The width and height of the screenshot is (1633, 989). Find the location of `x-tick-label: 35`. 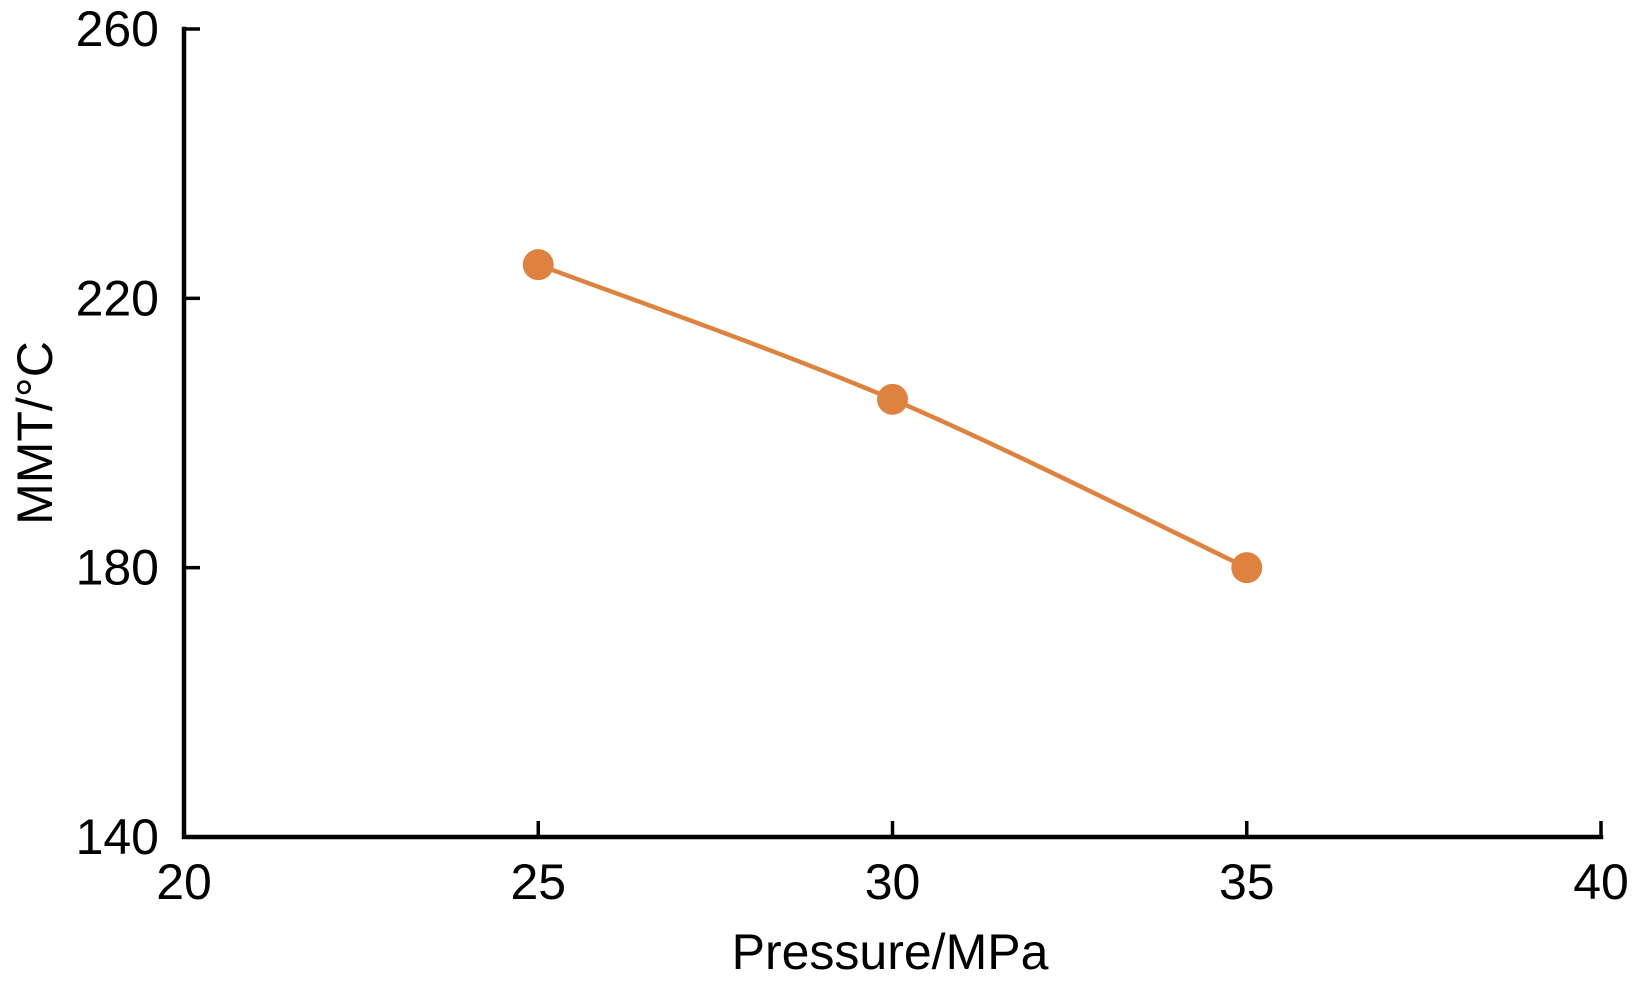

x-tick-label: 35 is located at coordinates (1247, 882).